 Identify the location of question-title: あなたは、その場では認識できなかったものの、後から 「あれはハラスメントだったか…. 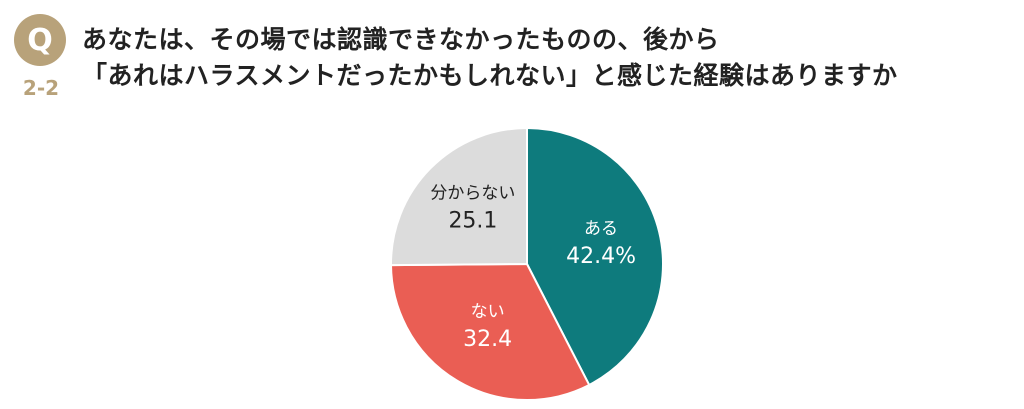
(490, 58).